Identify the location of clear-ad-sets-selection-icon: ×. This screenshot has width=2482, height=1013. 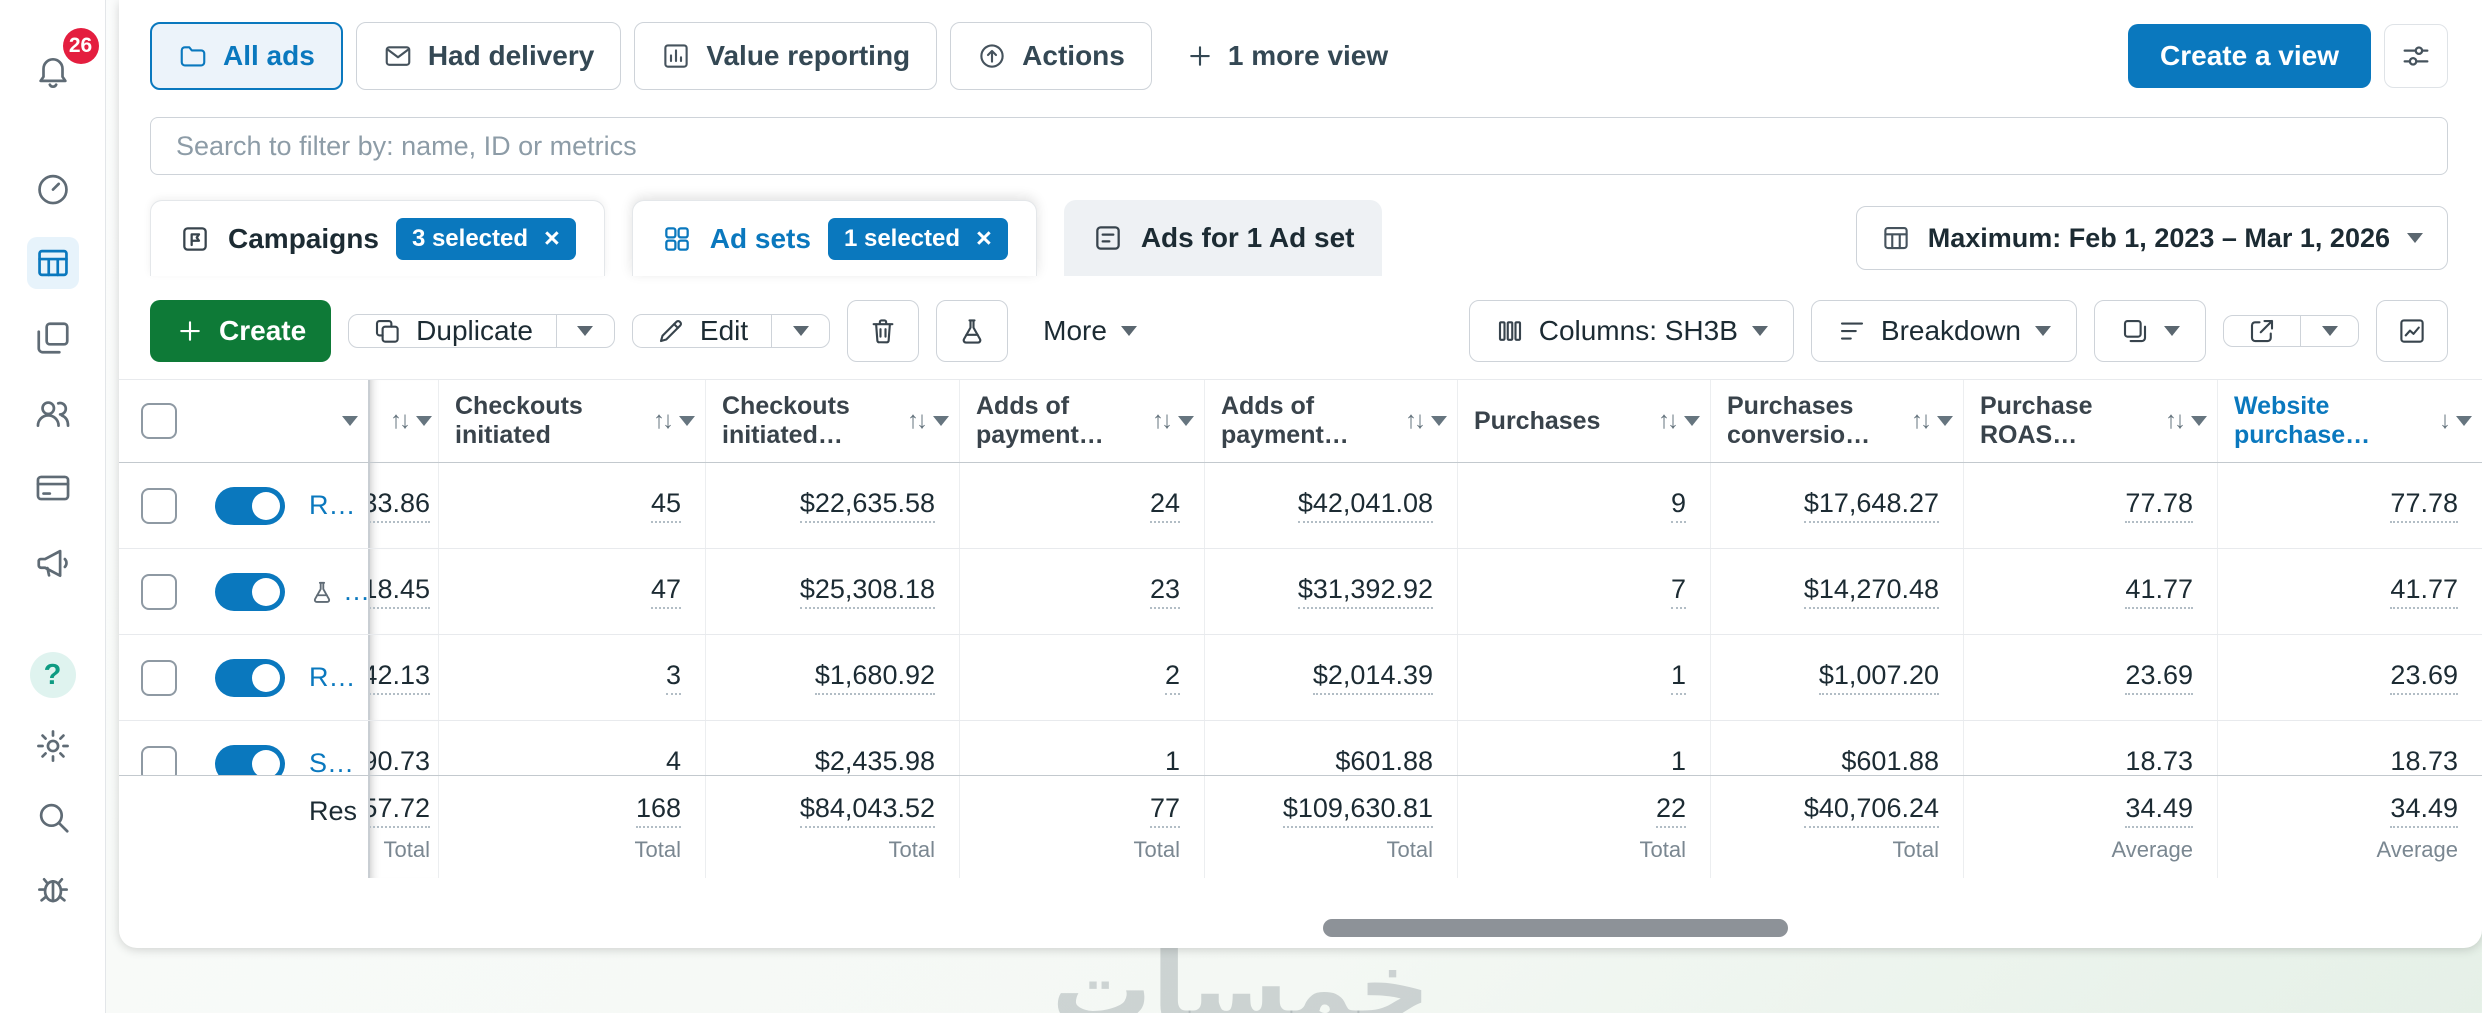
(984, 238).